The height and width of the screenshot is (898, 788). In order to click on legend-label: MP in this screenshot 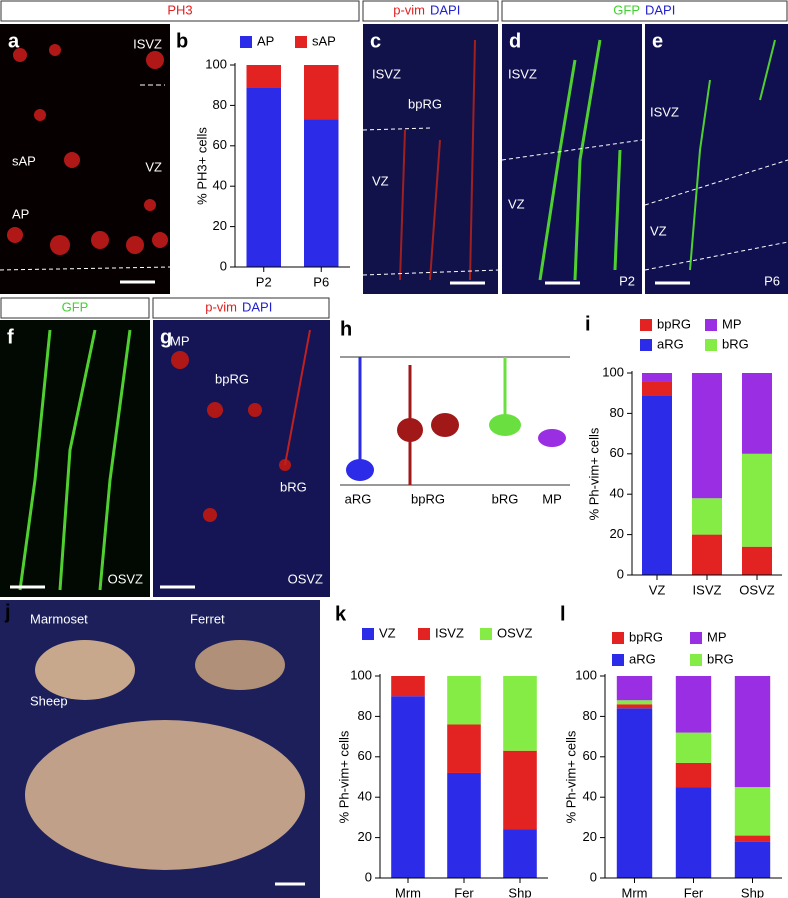, I will do `click(732, 323)`.